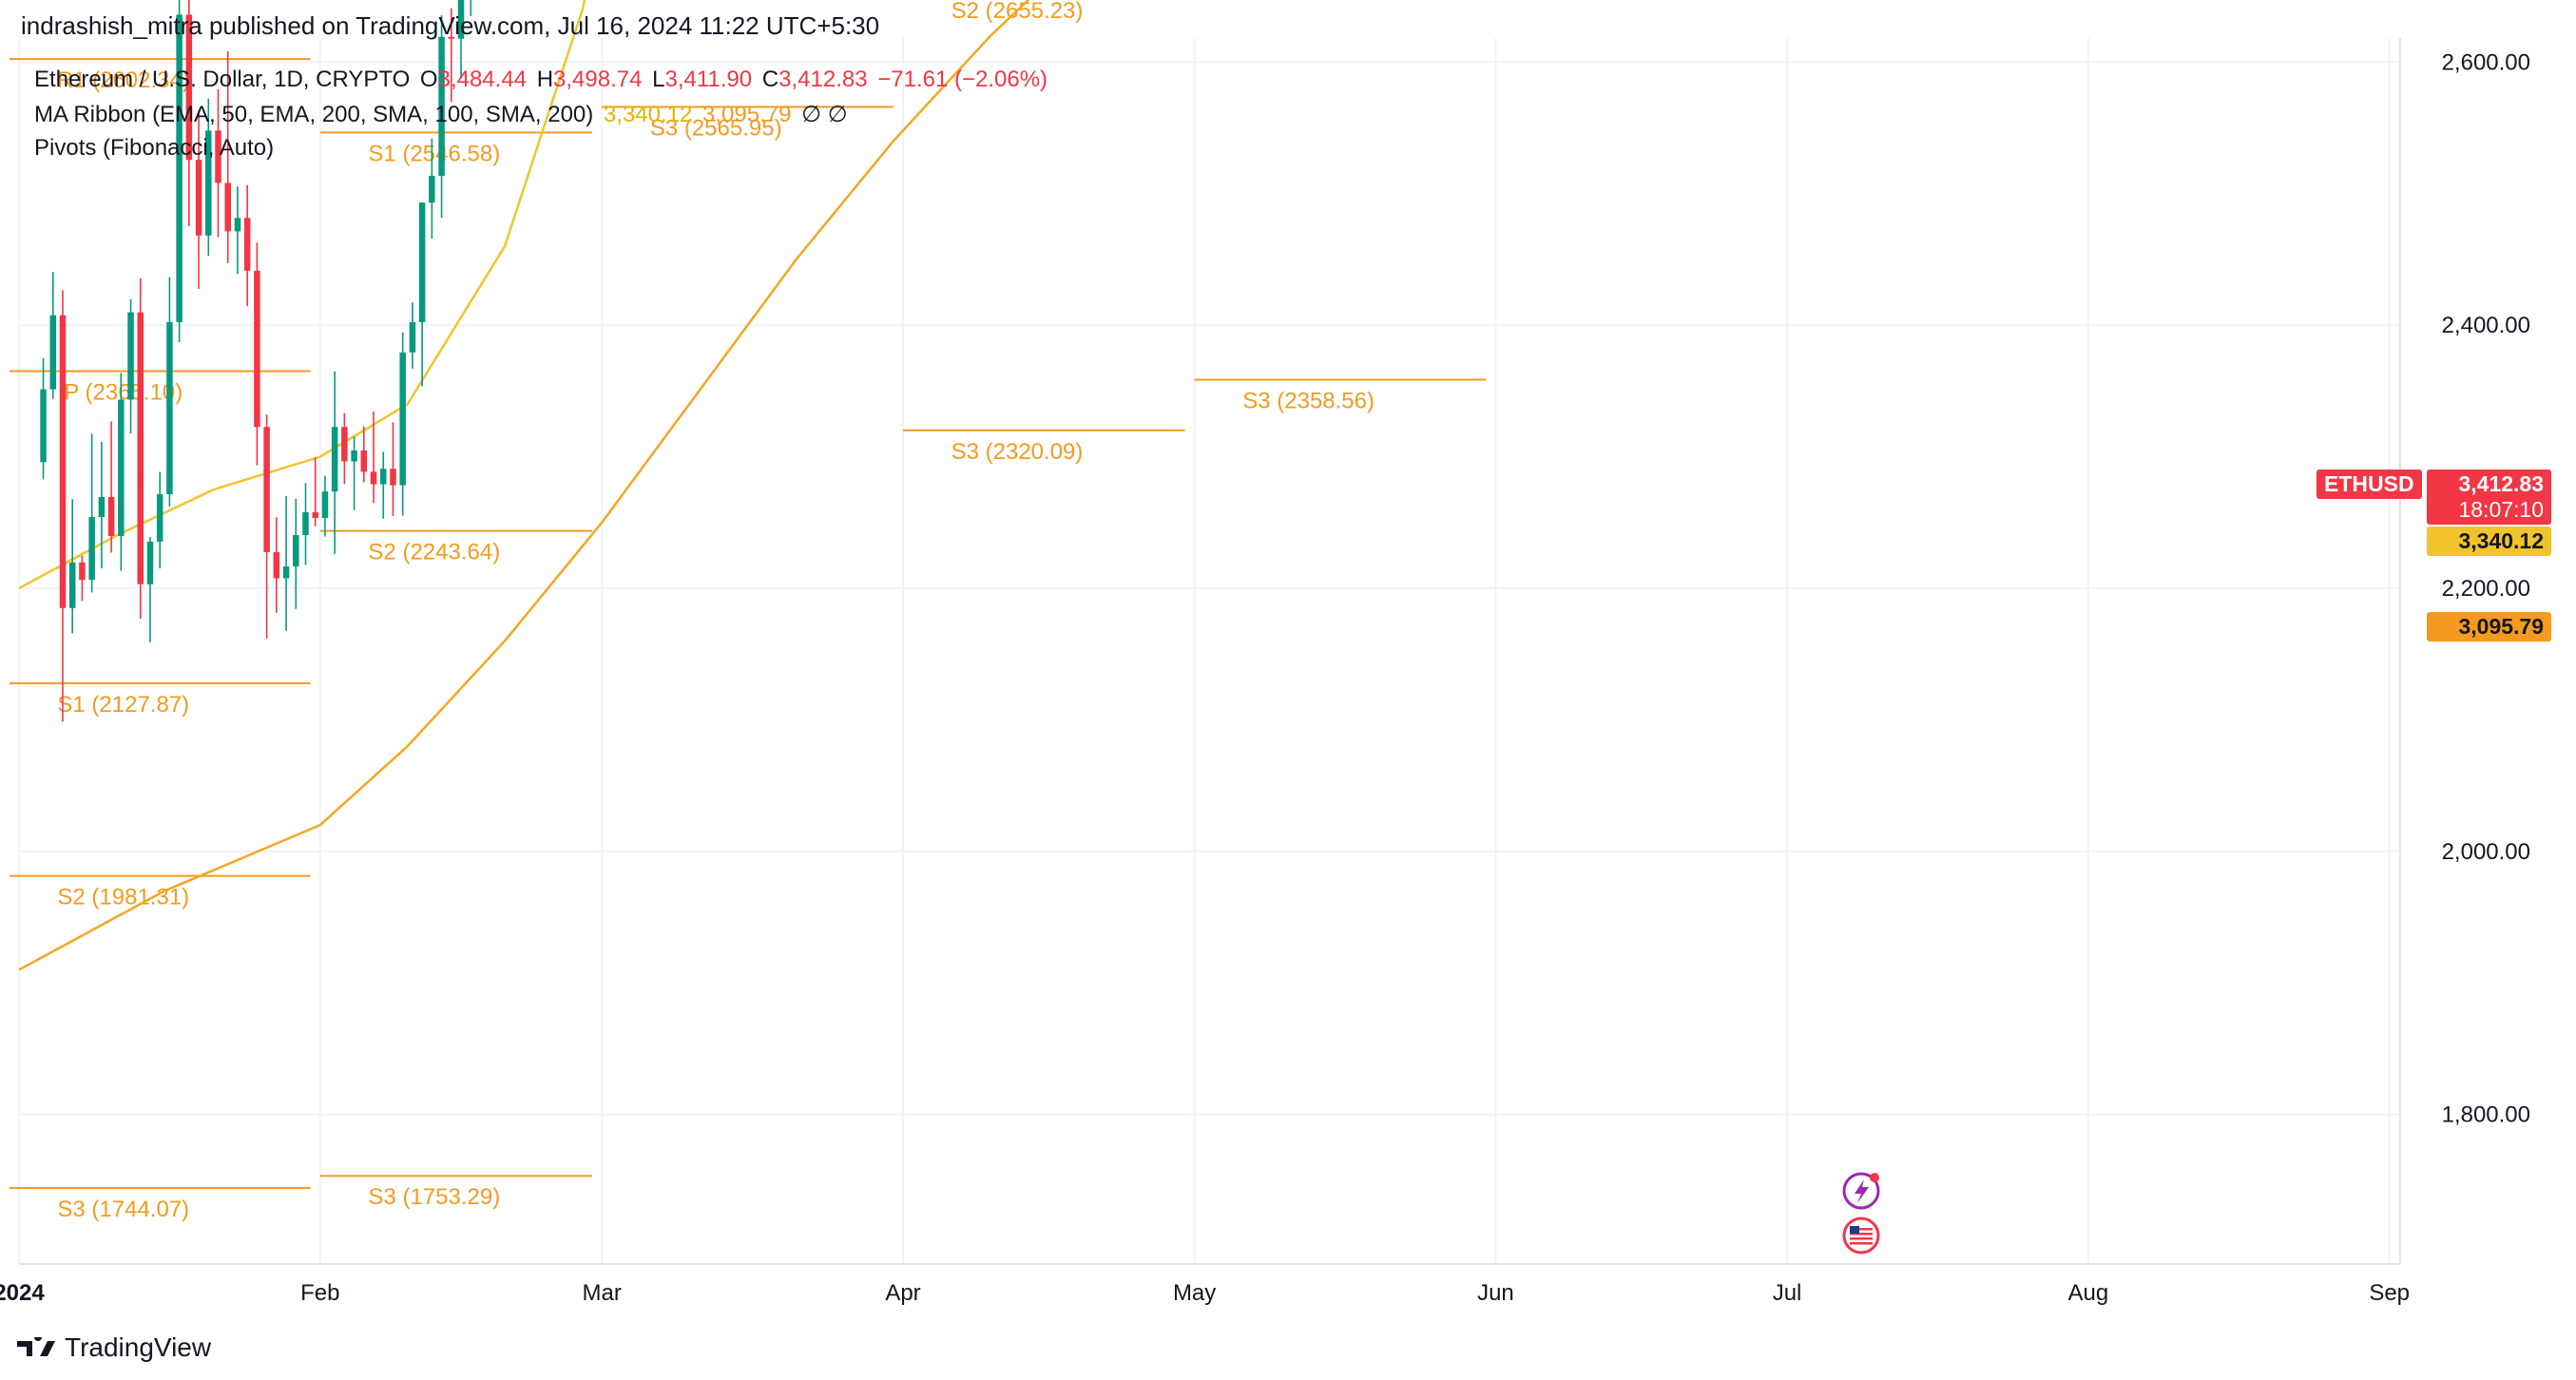 The height and width of the screenshot is (1380, 2576). What do you see at coordinates (648, 114) in the screenshot?
I see `legend-ma-value-1: 3,340.12` at bounding box center [648, 114].